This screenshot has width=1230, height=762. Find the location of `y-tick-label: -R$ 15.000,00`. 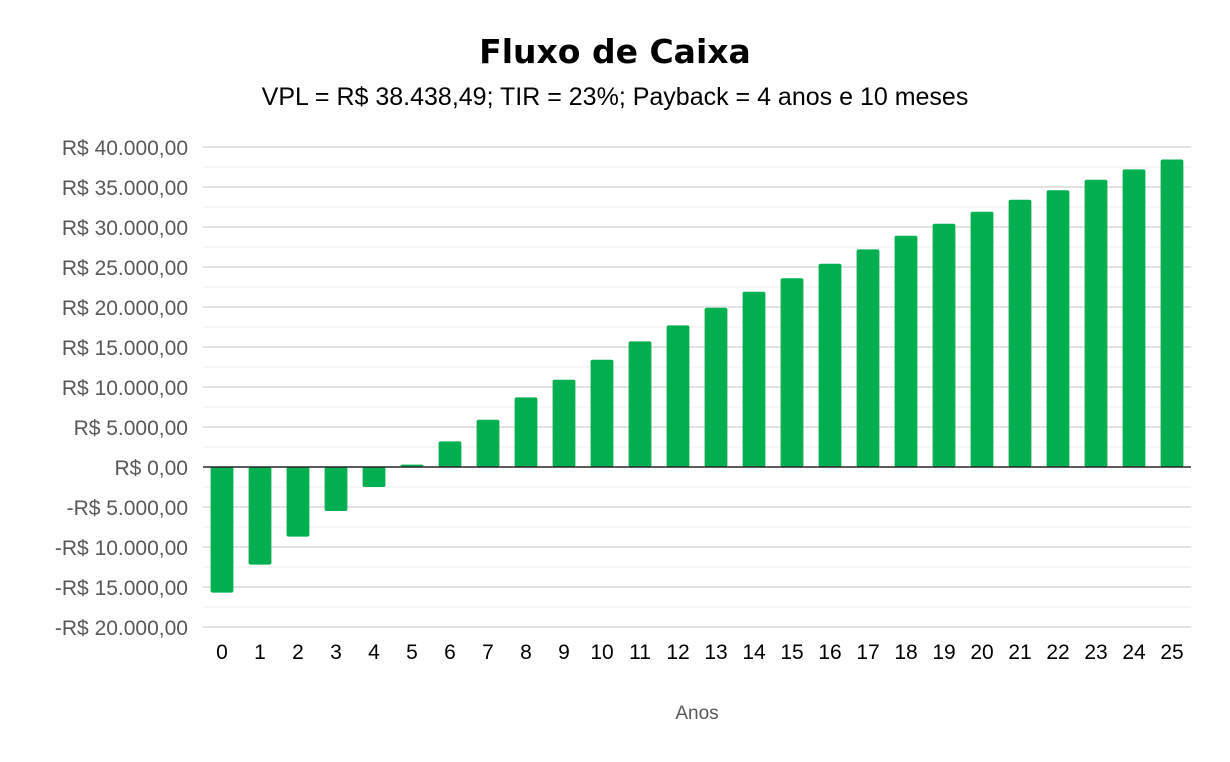

y-tick-label: -R$ 15.000,00 is located at coordinates (121, 588).